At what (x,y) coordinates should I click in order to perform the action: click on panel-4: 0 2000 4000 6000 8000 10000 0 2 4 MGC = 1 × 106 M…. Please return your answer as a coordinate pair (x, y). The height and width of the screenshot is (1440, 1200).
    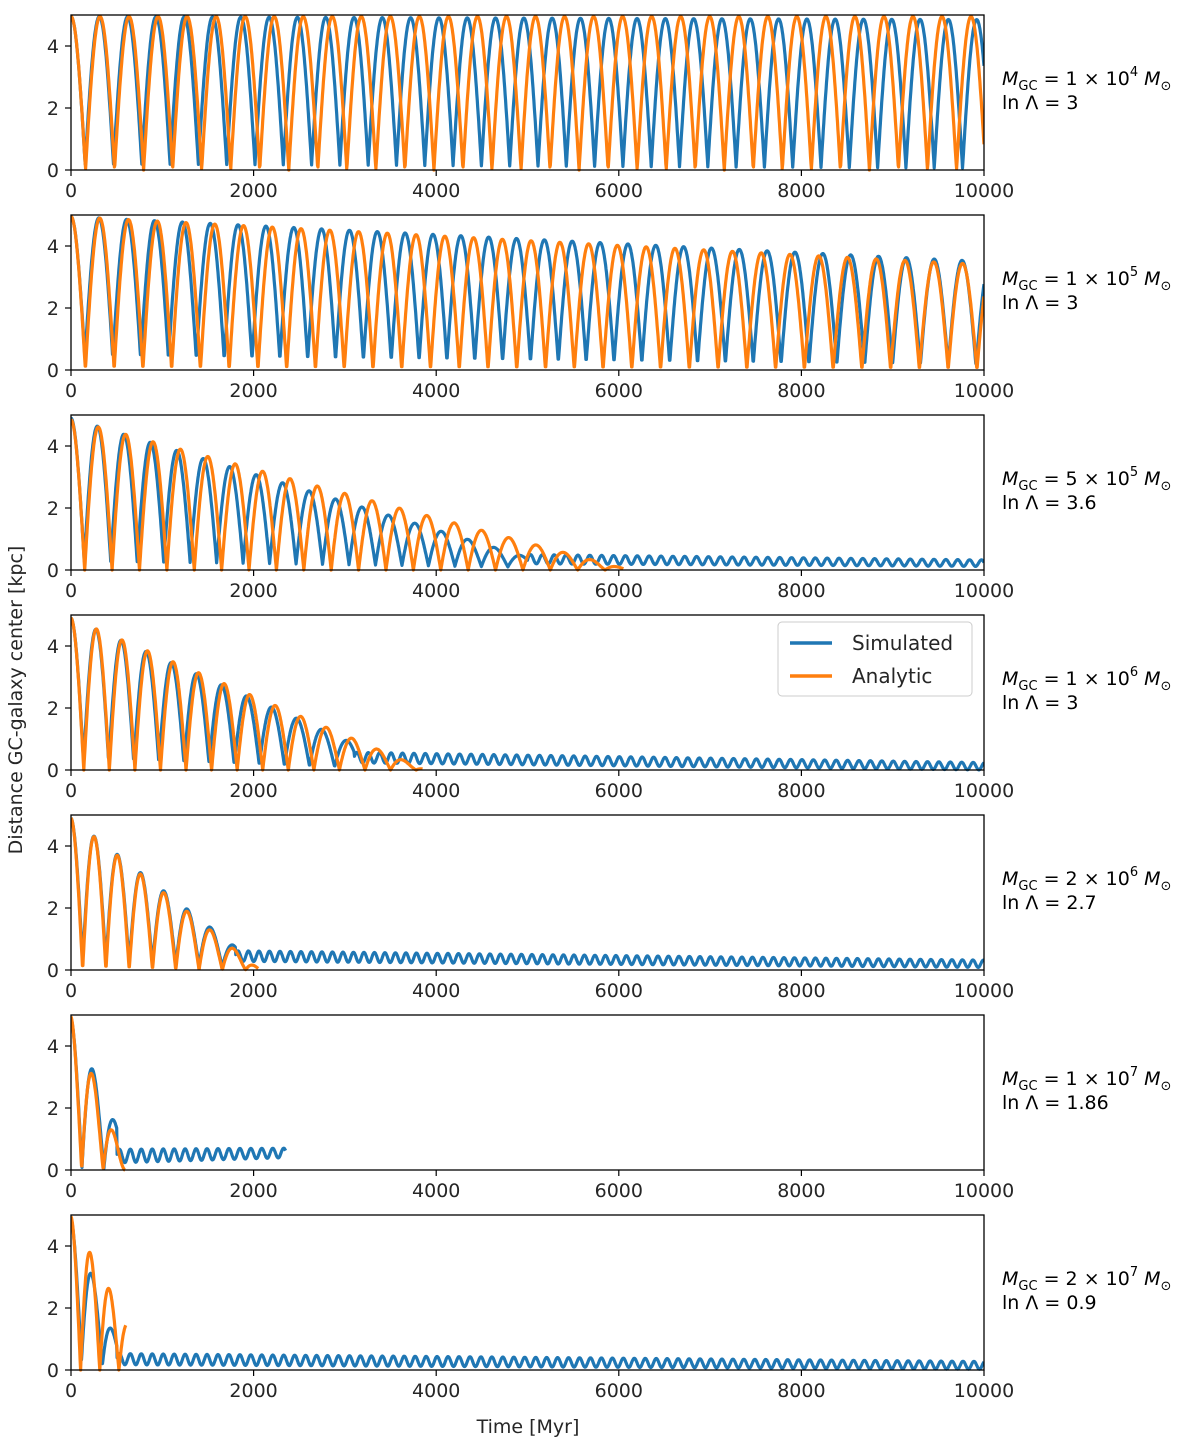
    Looking at the image, I should click on (609, 708).